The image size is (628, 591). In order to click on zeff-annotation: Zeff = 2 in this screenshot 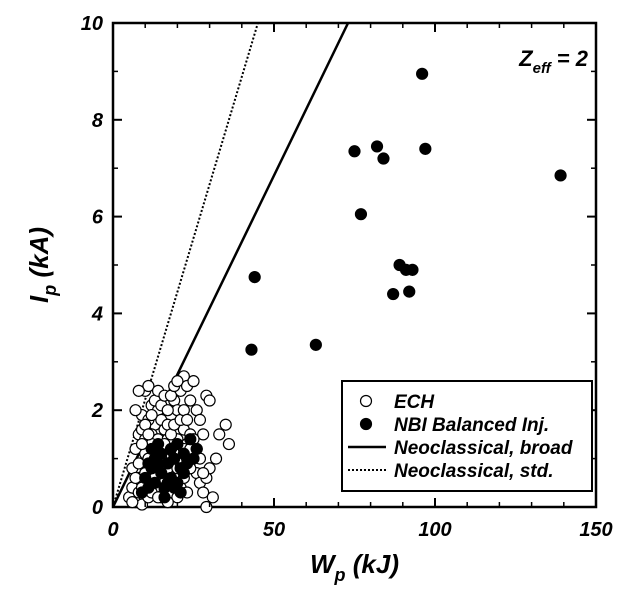, I will do `click(553, 61)`.